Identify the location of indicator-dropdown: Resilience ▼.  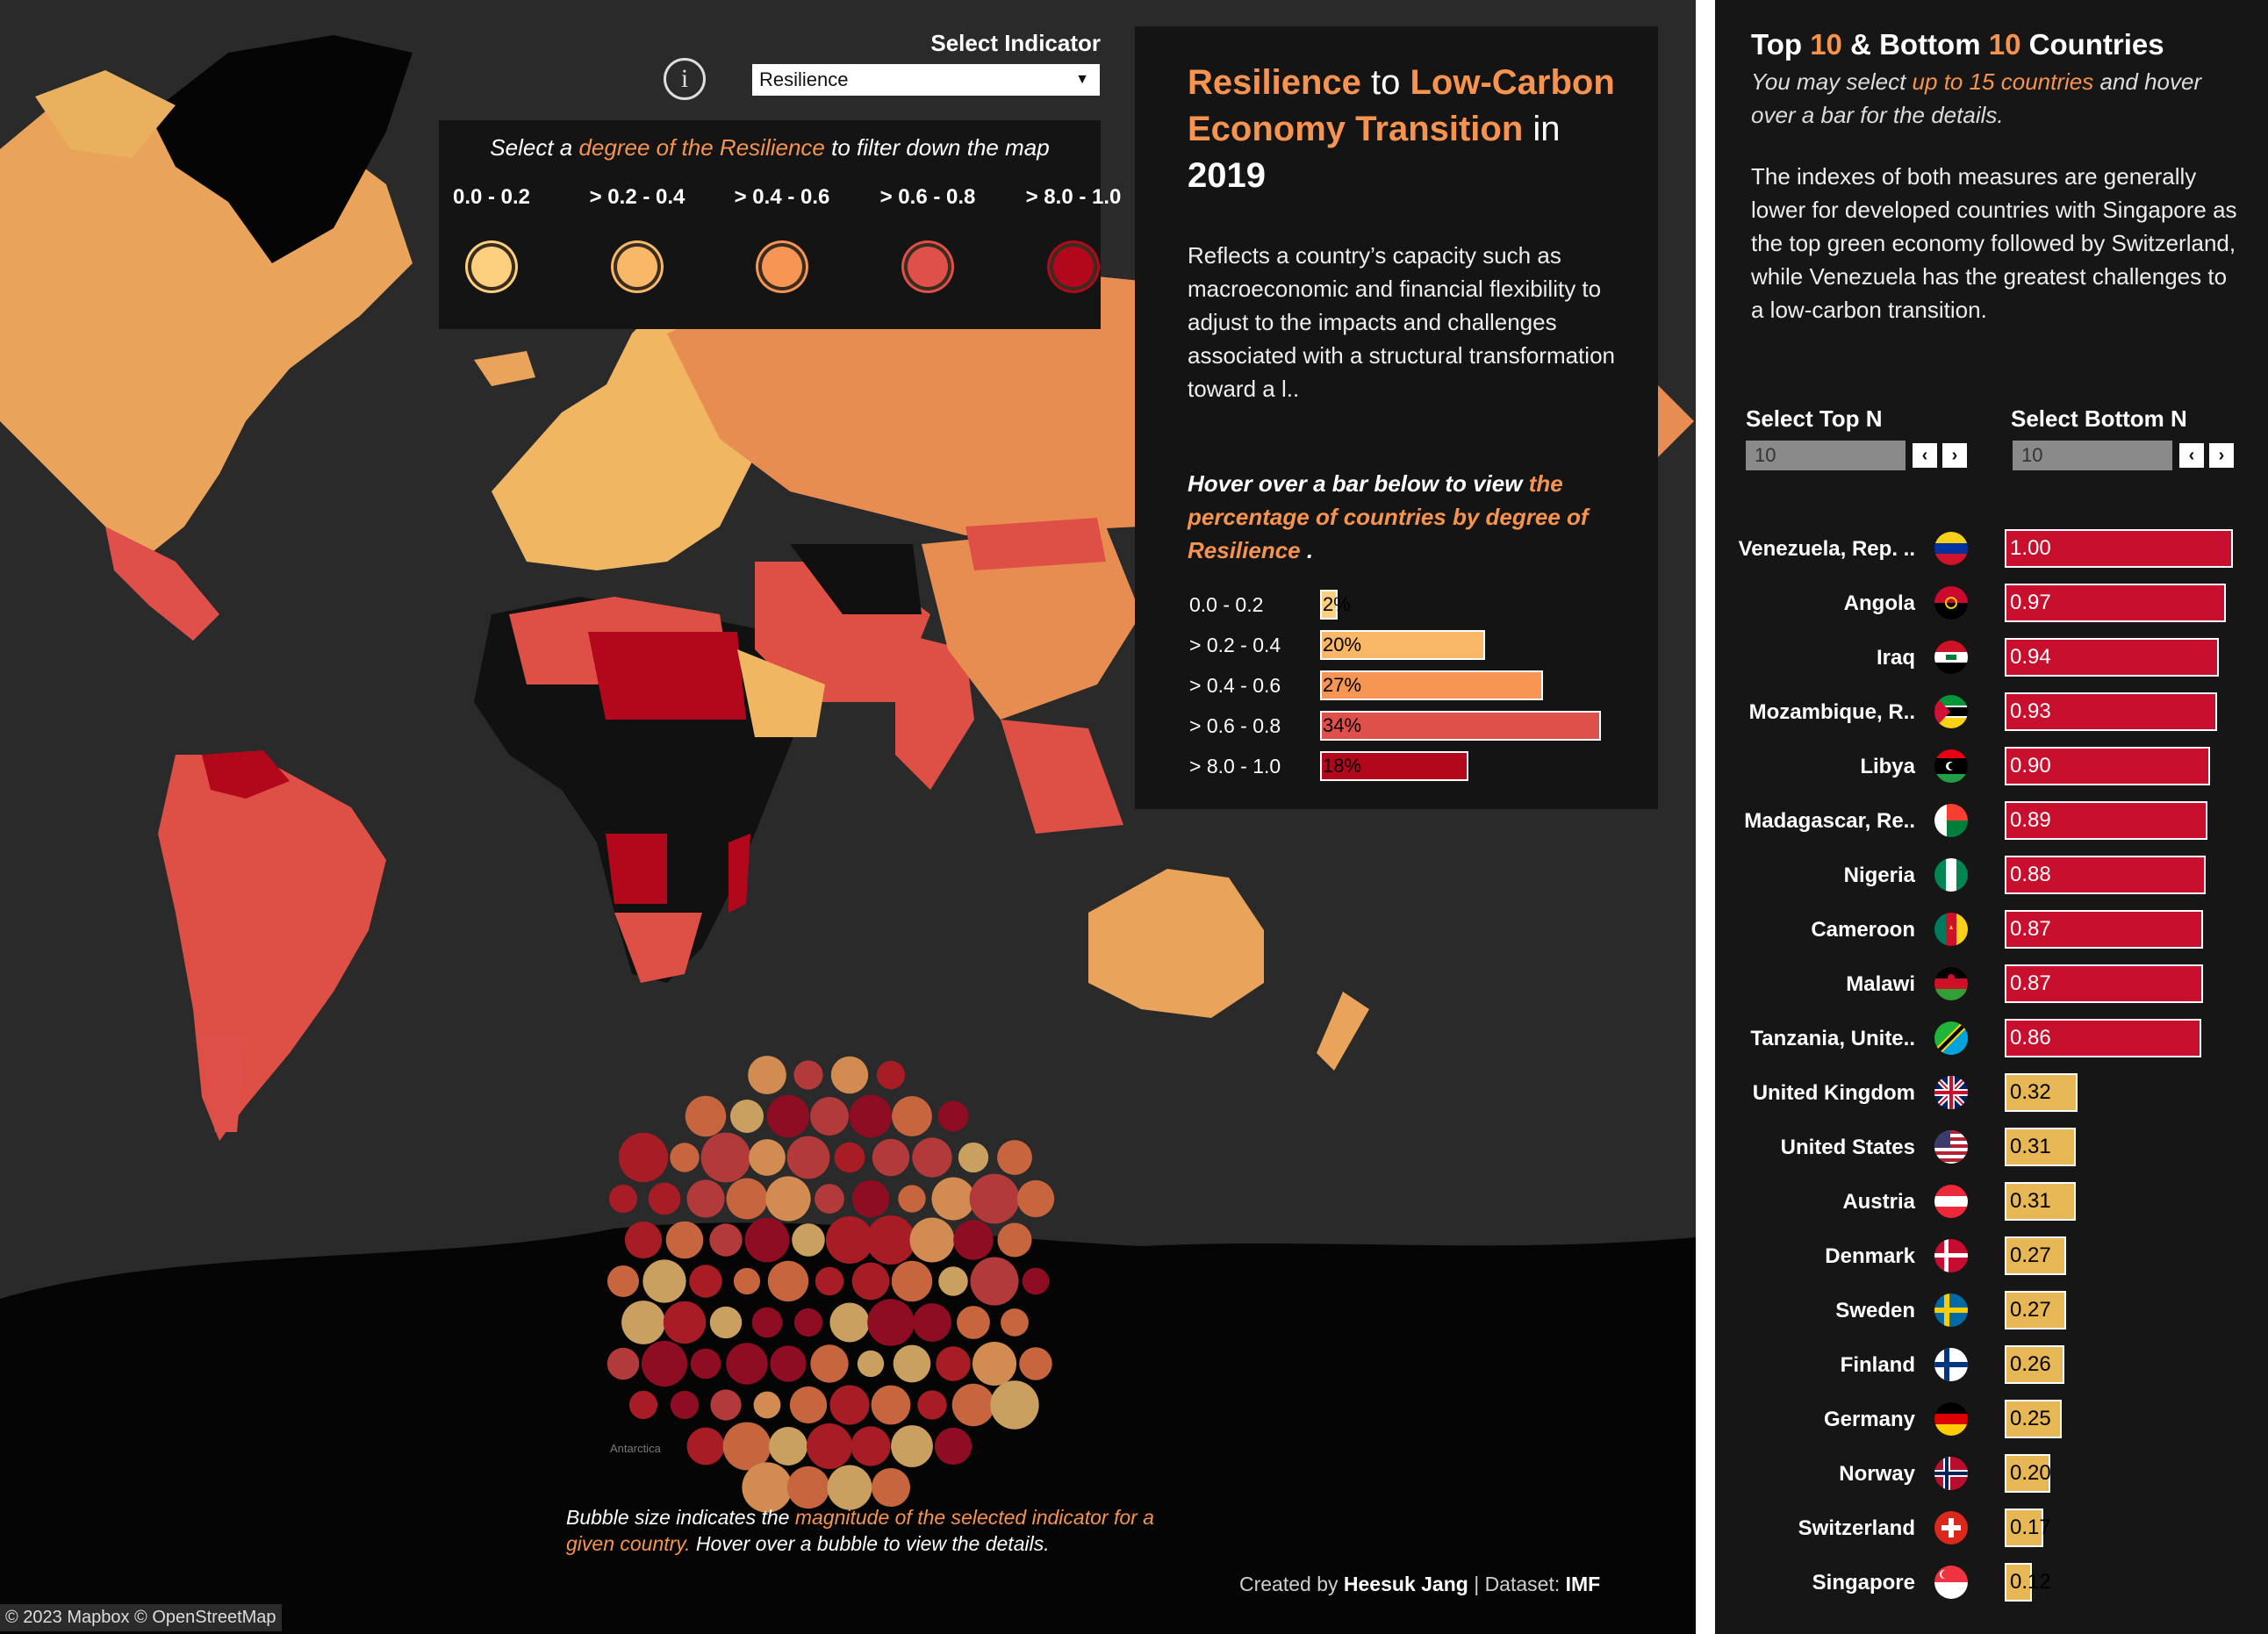
(926, 80).